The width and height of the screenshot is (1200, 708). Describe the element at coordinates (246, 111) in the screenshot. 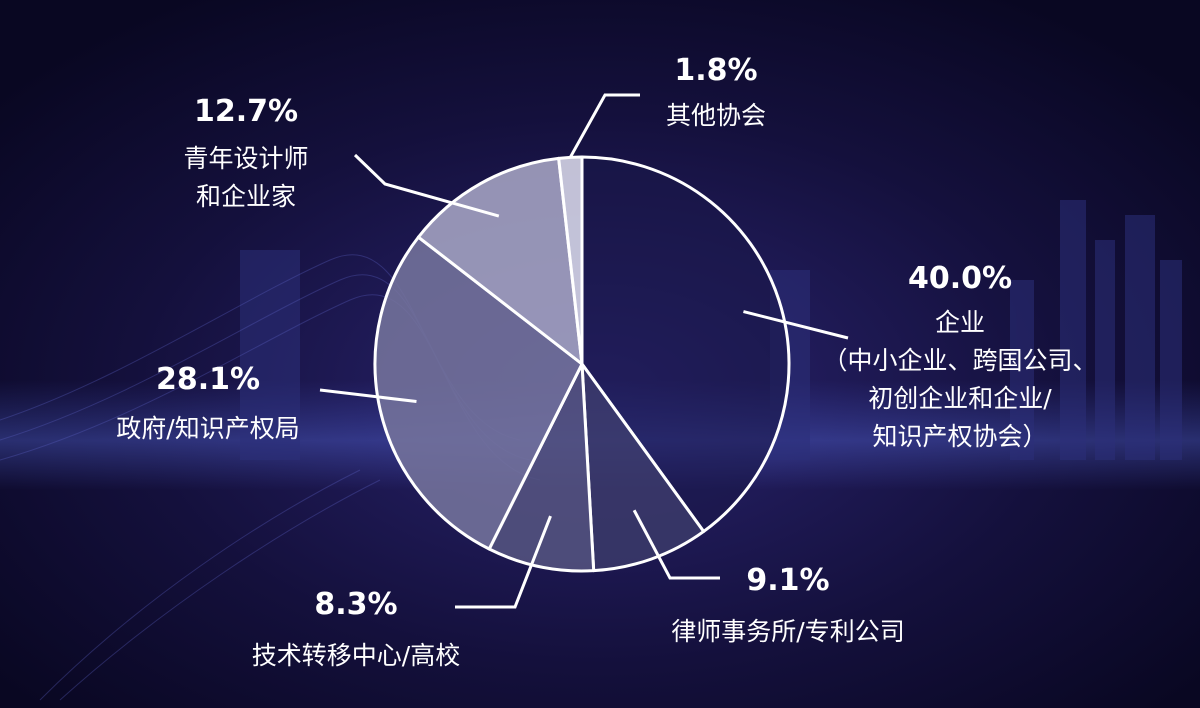

I see `slice-percent-label: 12.7%` at that location.